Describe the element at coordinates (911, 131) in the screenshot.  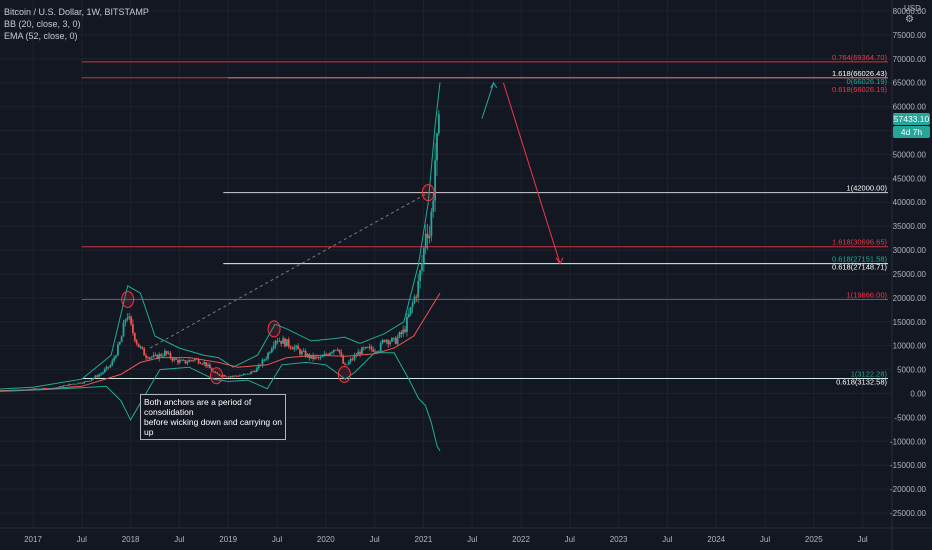
I see `countdown-tag: 4d 7h` at that location.